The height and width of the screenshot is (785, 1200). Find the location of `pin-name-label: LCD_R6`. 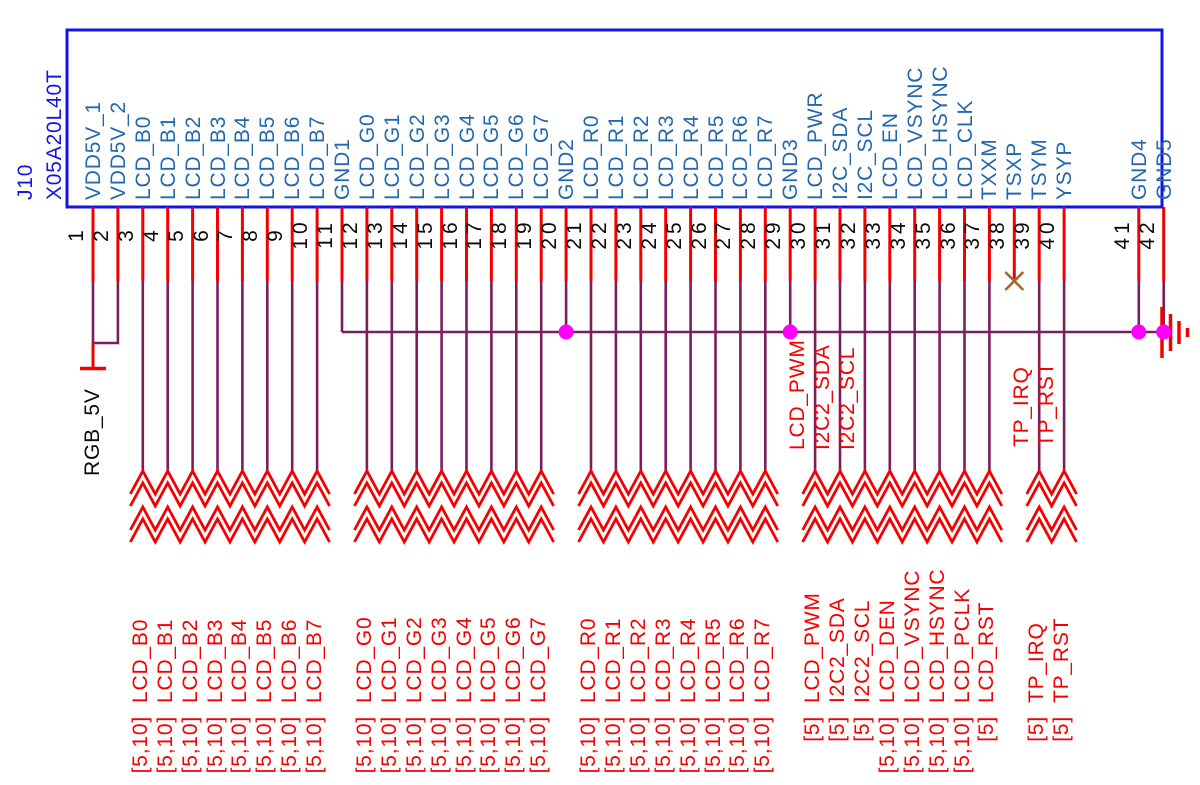

pin-name-label: LCD_R6 is located at coordinates (741, 157).